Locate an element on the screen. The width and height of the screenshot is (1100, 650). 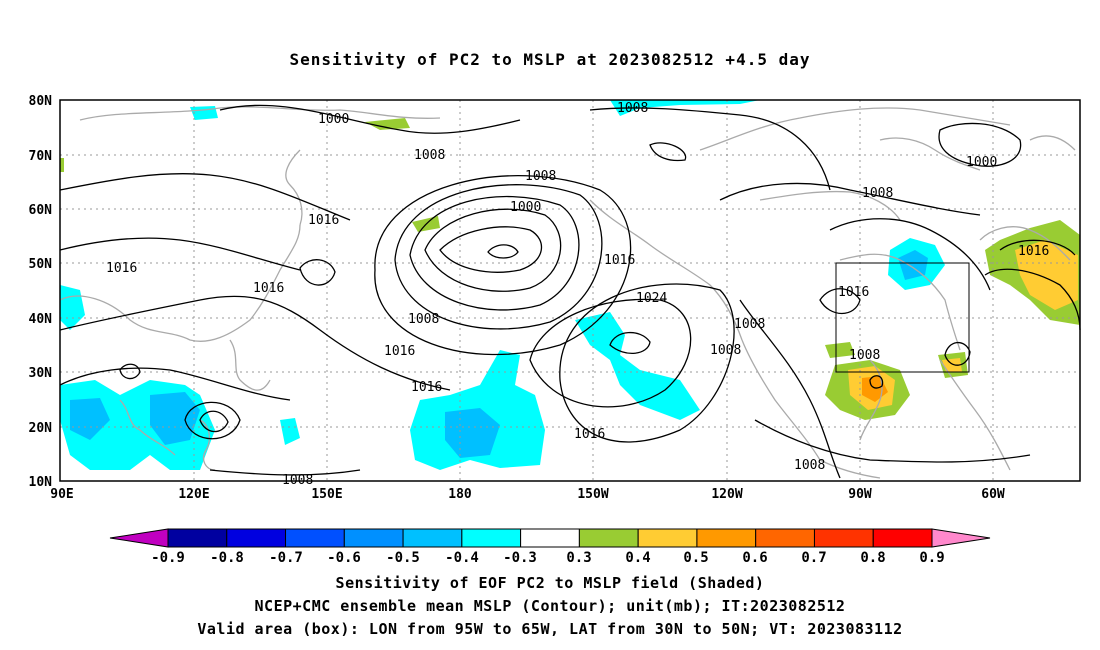
lat-labels: 80N 70N 60N 50N 40N 30N 20N 10N is located at coordinates (41, 292).